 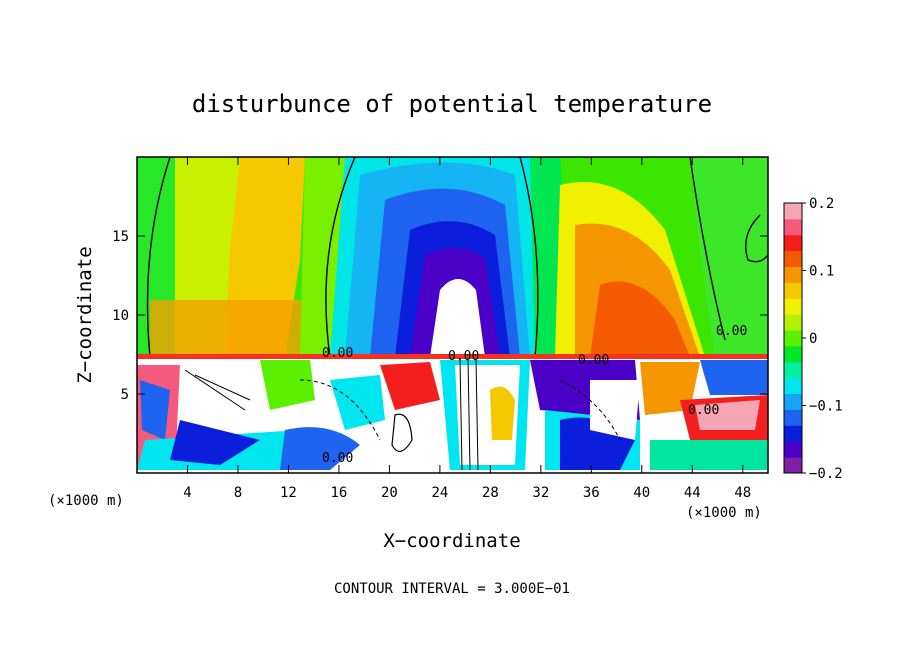 What do you see at coordinates (340, 257) in the screenshot?
I see `contour-mid-left` at bounding box center [340, 257].